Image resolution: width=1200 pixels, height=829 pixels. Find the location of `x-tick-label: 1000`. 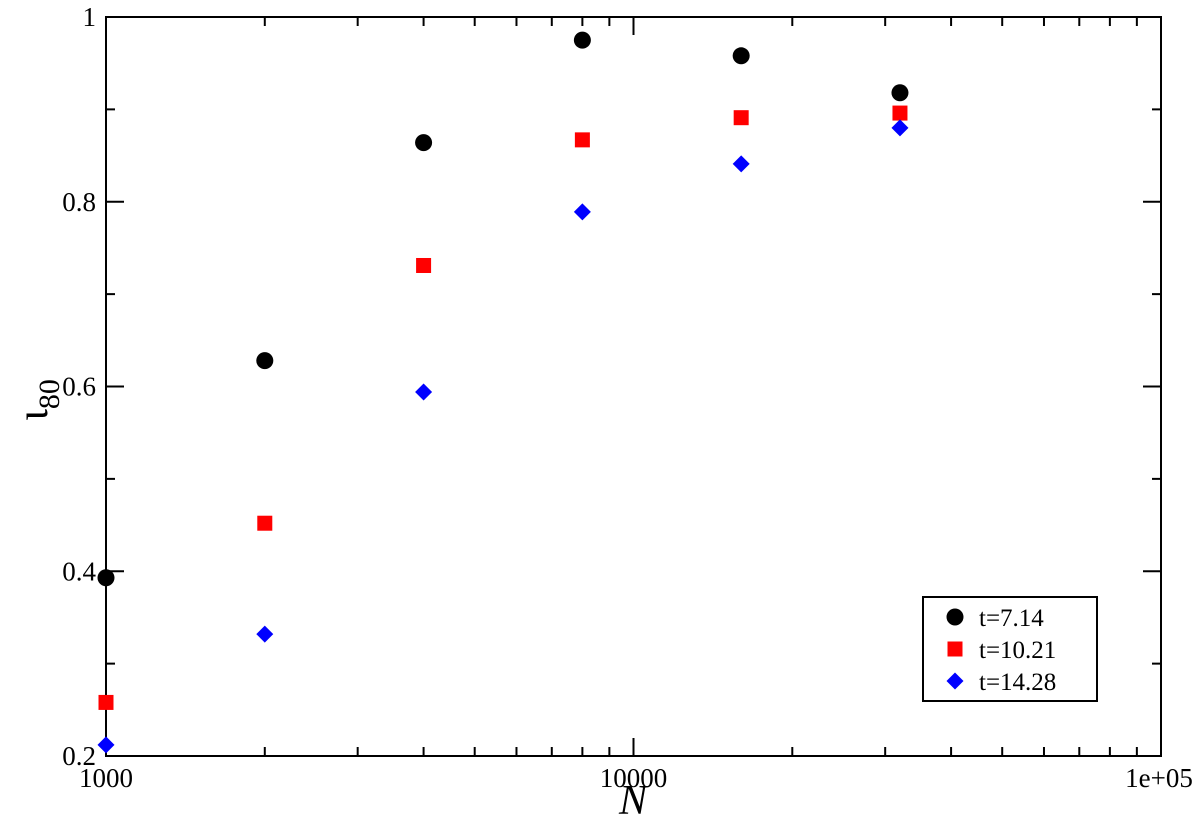

x-tick-label: 1000 is located at coordinates (106, 778).